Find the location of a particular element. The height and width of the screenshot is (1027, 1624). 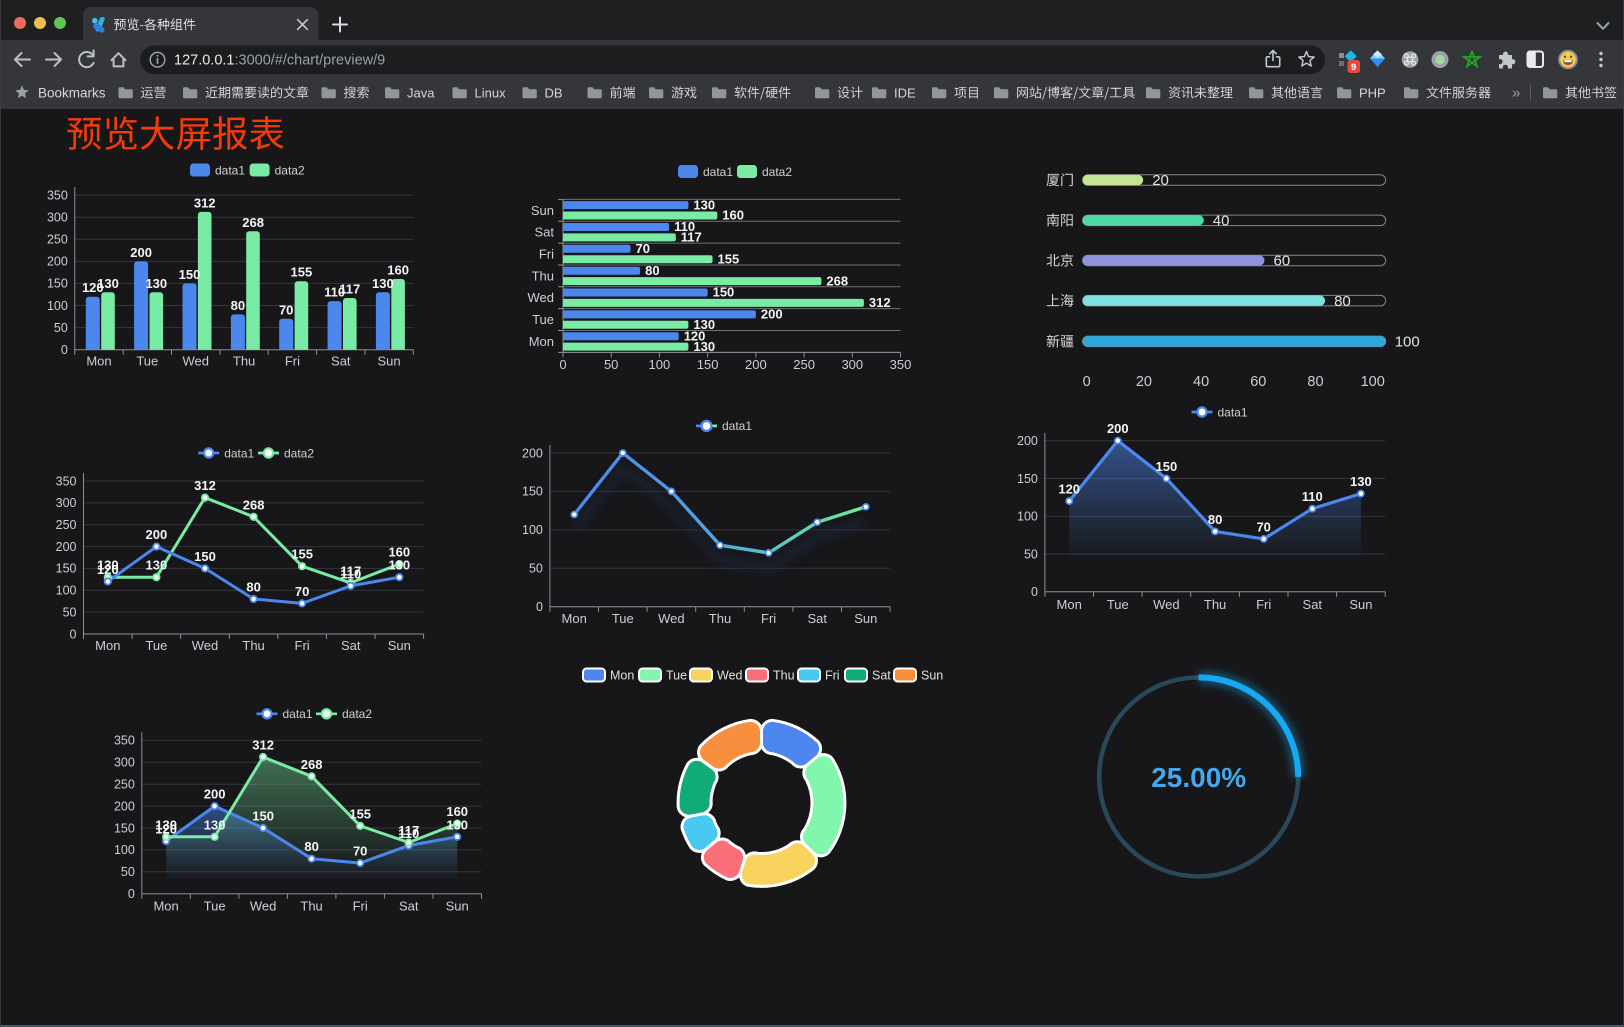

svg-text: Linux is located at coordinates (491, 92).